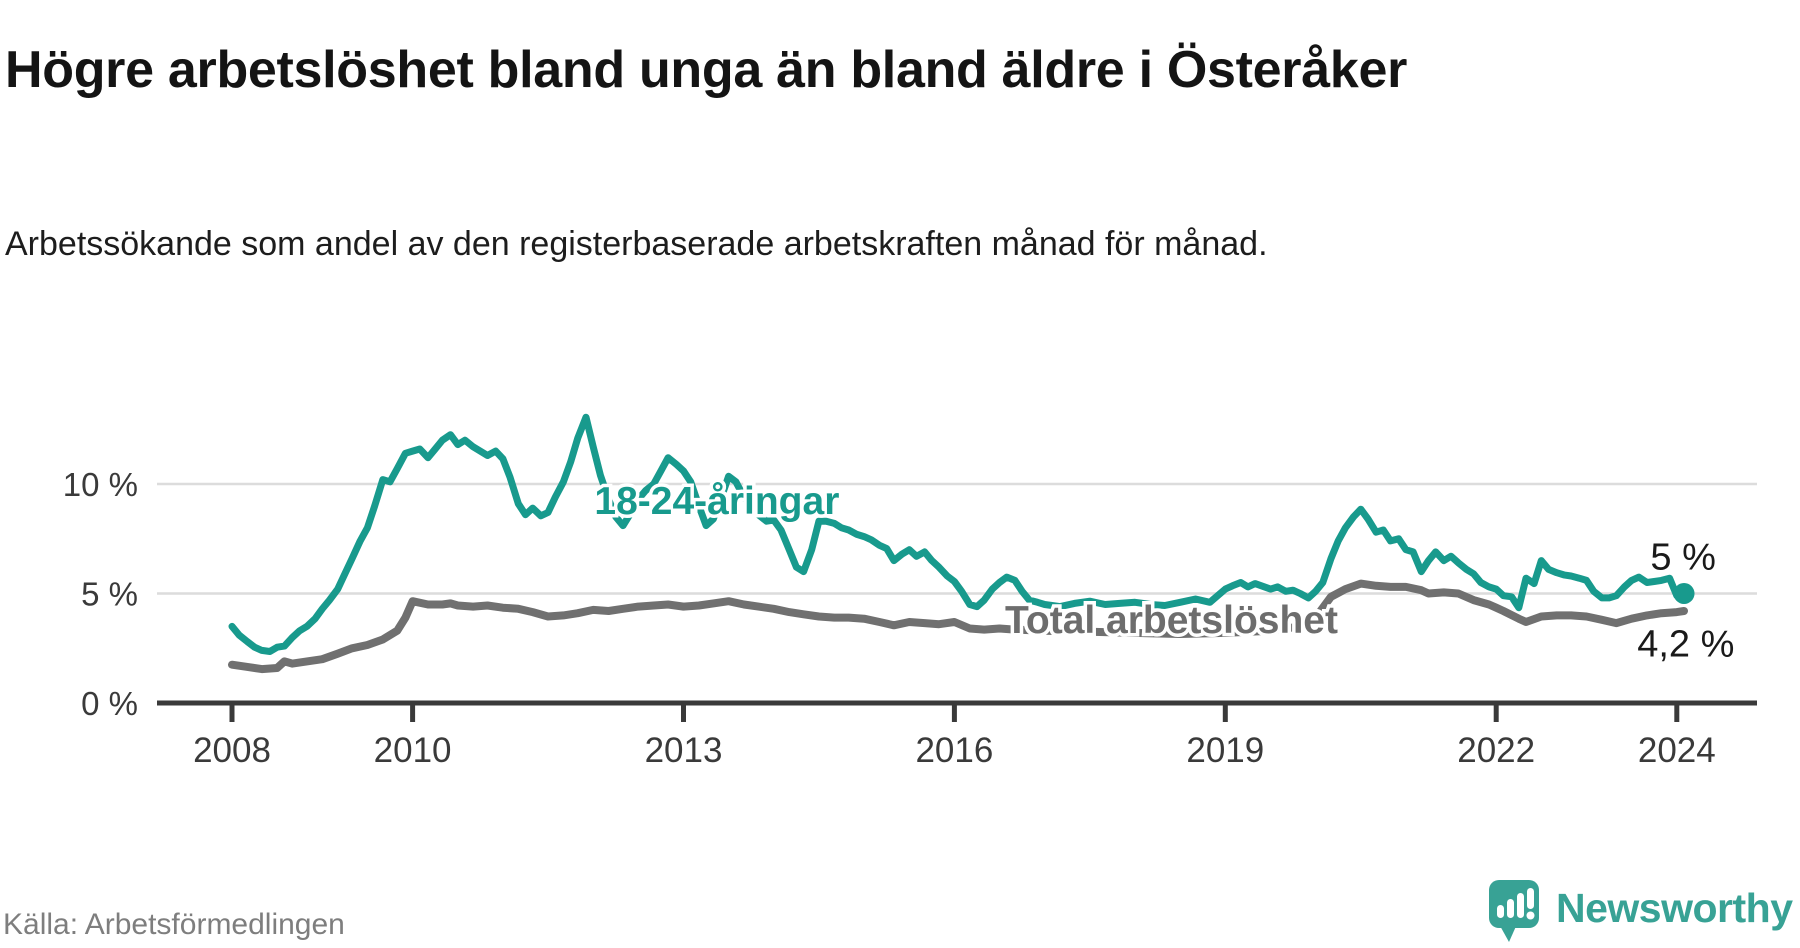 This screenshot has height=948, width=1800. Describe the element at coordinates (1685, 645) in the screenshot. I see `end-value-label-total: 4,2 %` at that location.